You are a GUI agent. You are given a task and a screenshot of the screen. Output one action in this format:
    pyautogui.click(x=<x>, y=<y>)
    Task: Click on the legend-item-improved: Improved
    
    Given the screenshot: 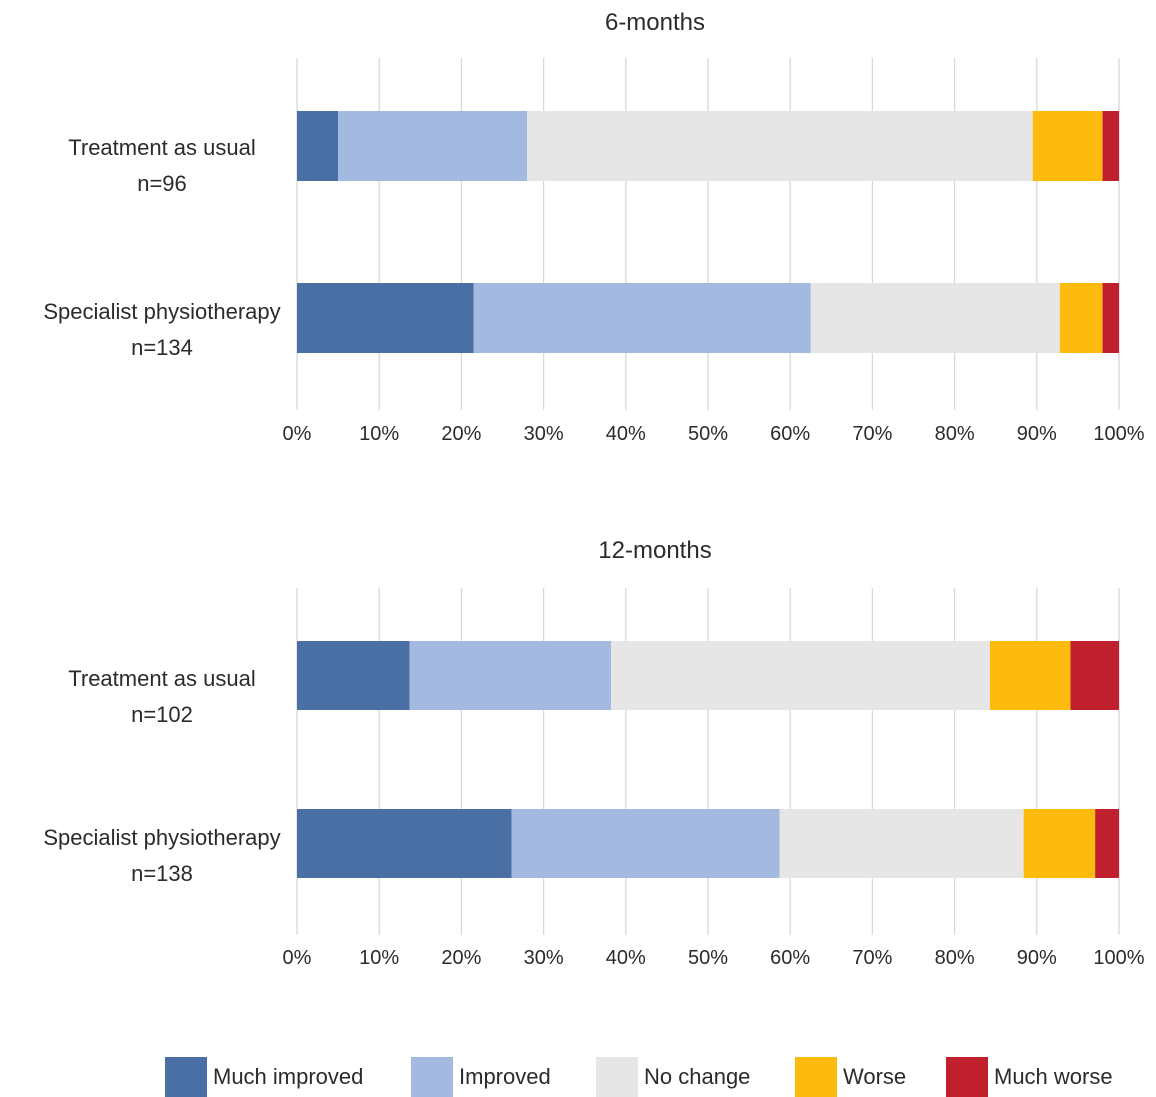 What is the action you would take?
    pyautogui.click(x=481, y=1077)
    